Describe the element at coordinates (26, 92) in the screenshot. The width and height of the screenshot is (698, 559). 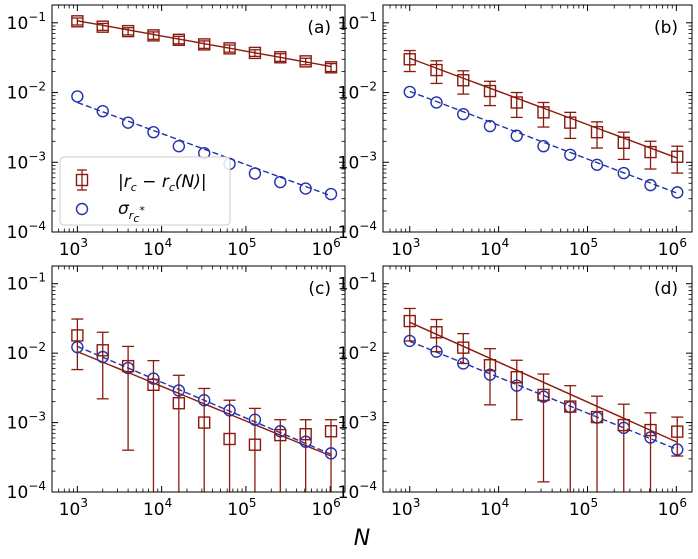
I see `y-tick-label: 10⁻²` at that location.